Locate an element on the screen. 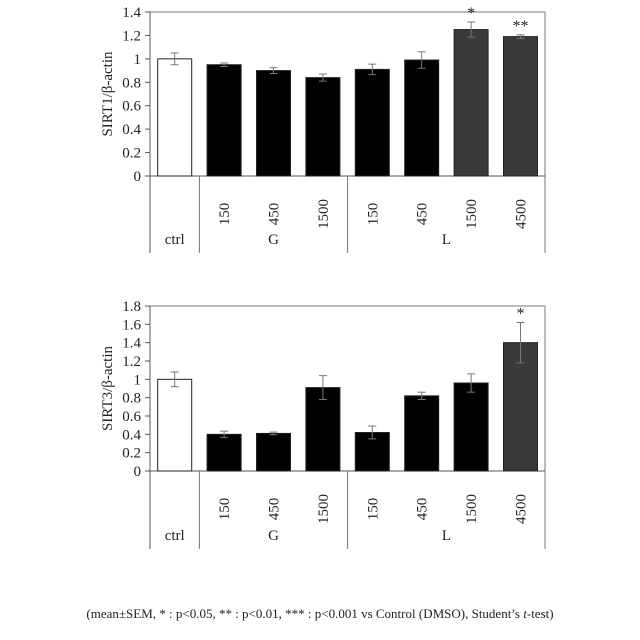 This screenshot has height=640, width=640. significance-mark: ** is located at coordinates (521, 26).